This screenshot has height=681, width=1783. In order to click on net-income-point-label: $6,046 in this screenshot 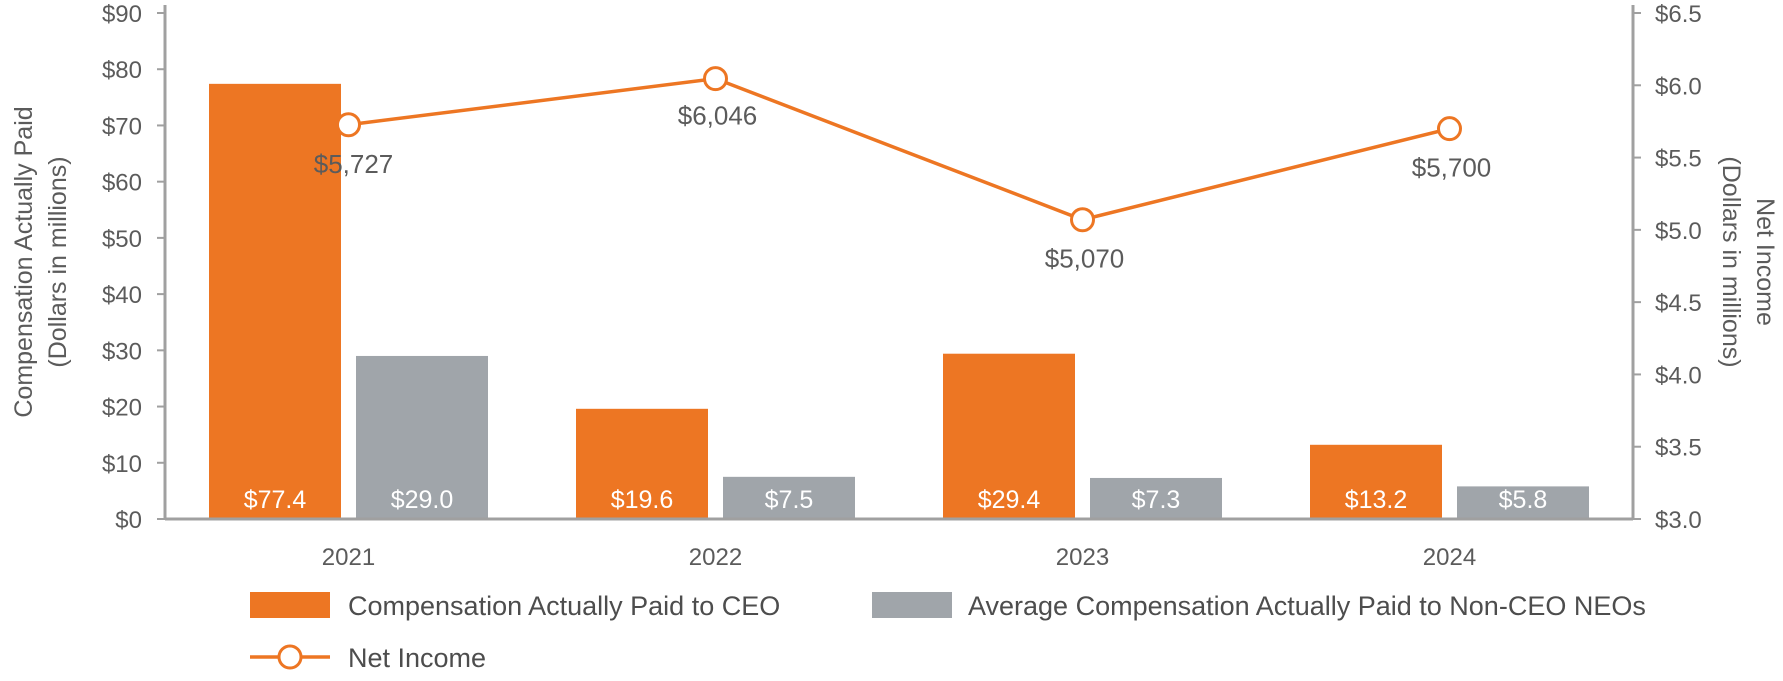, I will do `click(718, 116)`.